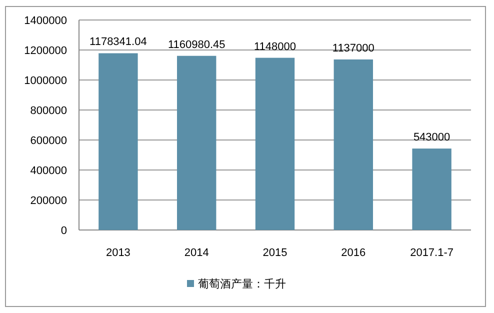 This screenshot has width=494, height=313. What do you see at coordinates (196, 252) in the screenshot?
I see `x-tick-label: 2014` at bounding box center [196, 252].